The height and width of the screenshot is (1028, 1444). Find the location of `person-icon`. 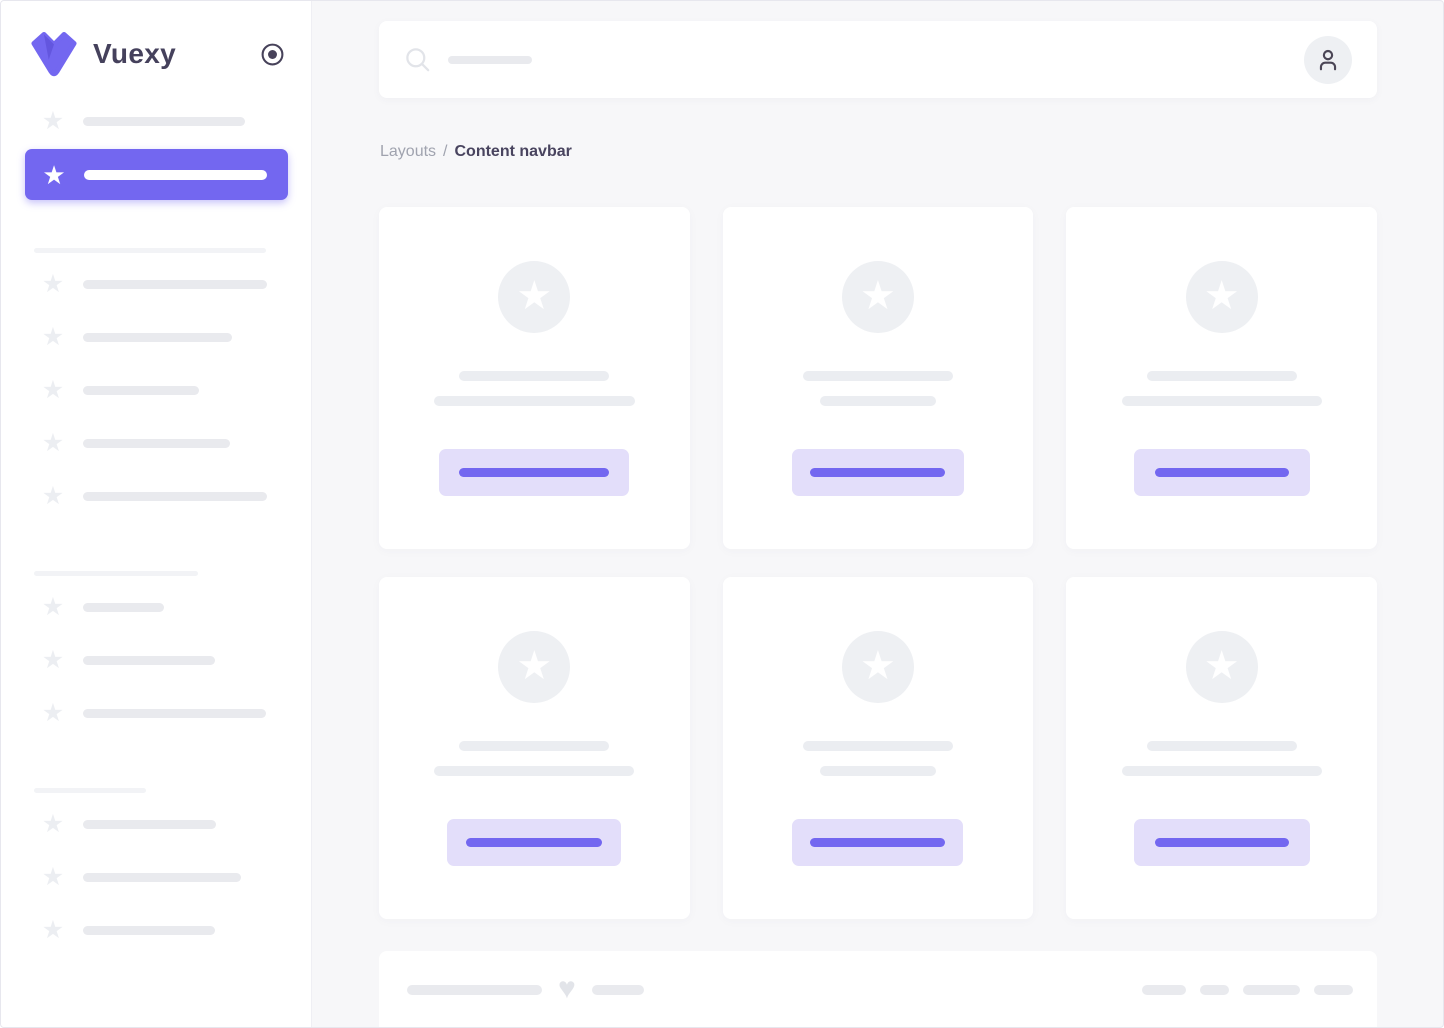

person-icon is located at coordinates (1328, 60).